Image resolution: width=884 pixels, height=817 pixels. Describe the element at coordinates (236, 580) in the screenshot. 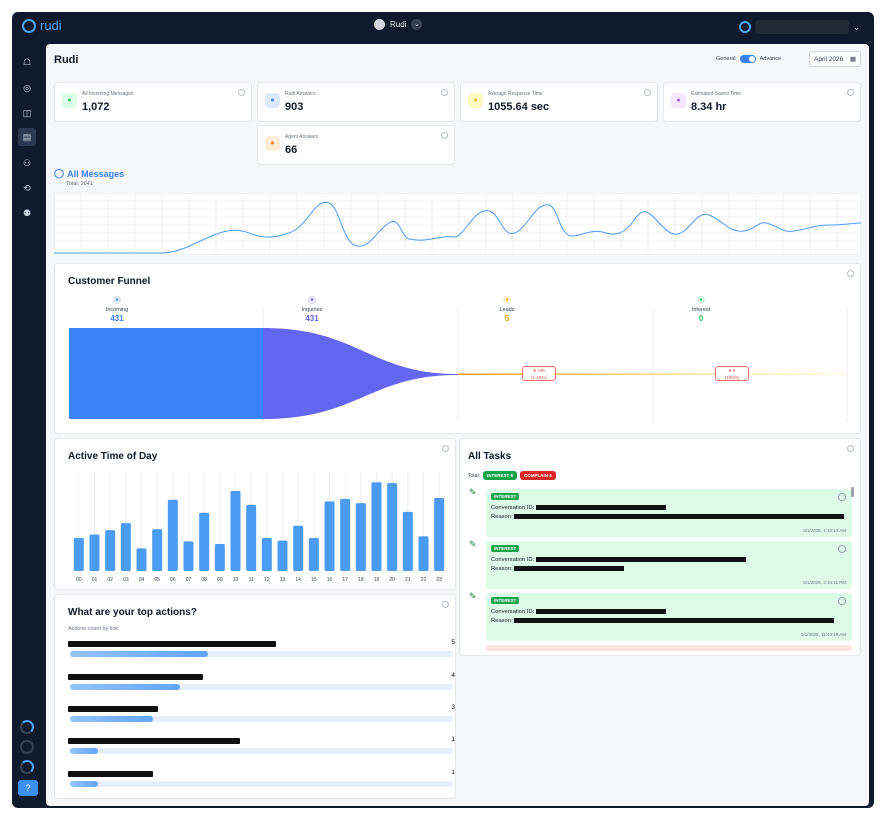

I see `tick-label: 10` at that location.